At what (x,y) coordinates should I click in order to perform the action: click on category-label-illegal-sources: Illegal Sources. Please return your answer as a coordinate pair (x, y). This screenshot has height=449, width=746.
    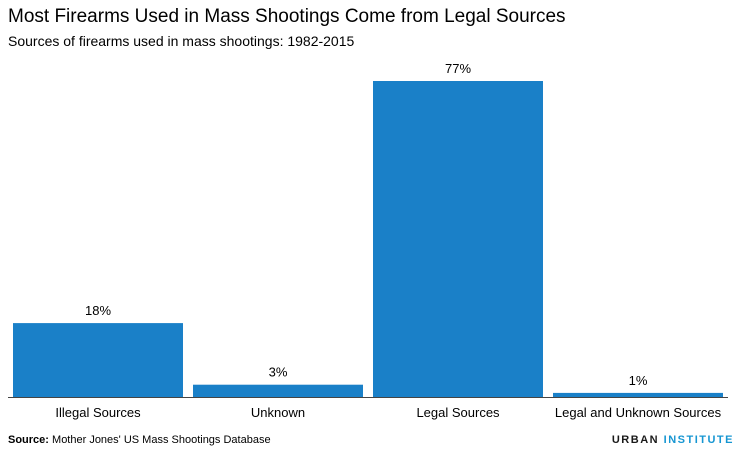
    Looking at the image, I should click on (98, 412).